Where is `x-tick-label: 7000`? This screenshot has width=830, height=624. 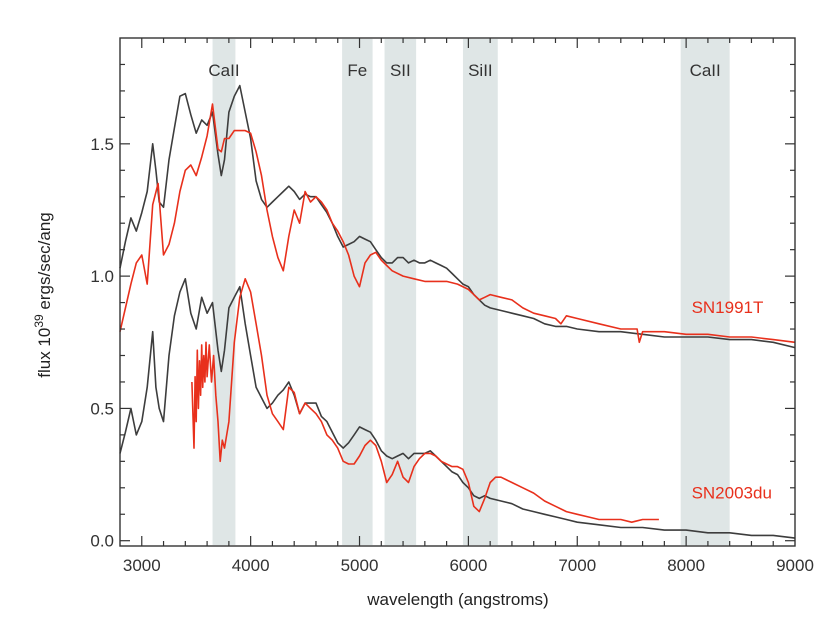 x-tick-label: 7000 is located at coordinates (577, 565).